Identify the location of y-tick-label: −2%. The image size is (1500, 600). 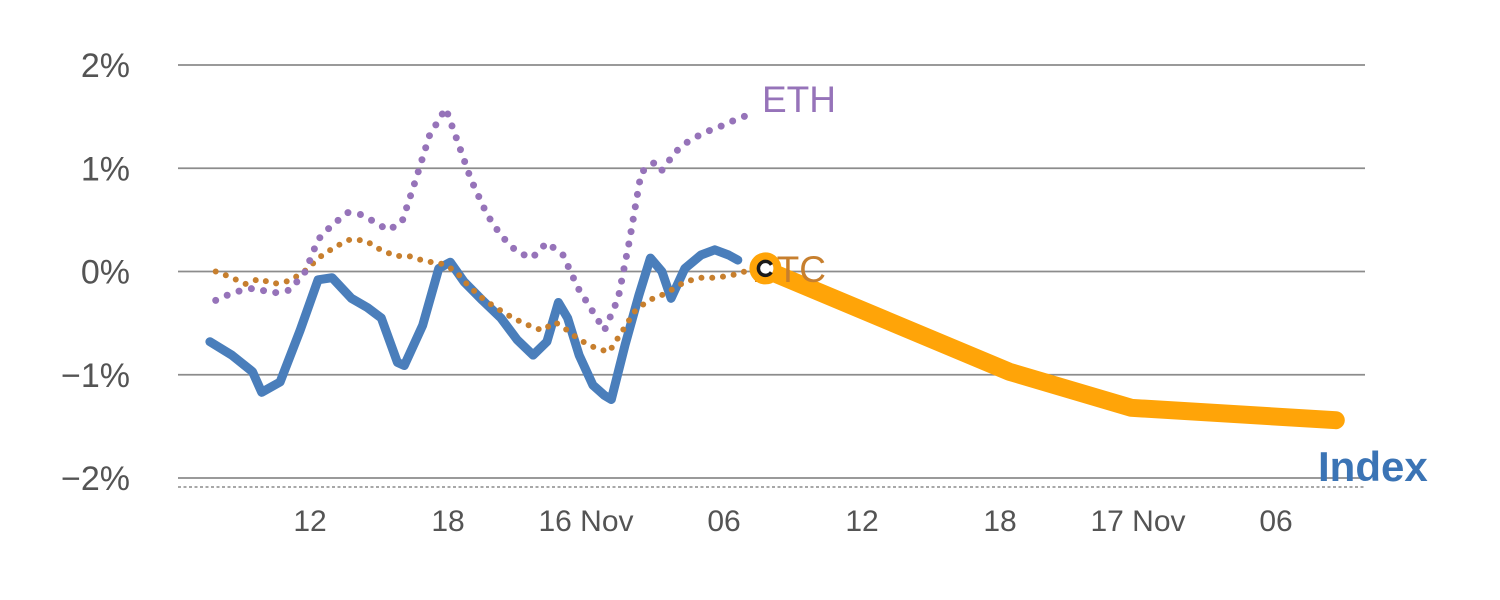
(95, 479).